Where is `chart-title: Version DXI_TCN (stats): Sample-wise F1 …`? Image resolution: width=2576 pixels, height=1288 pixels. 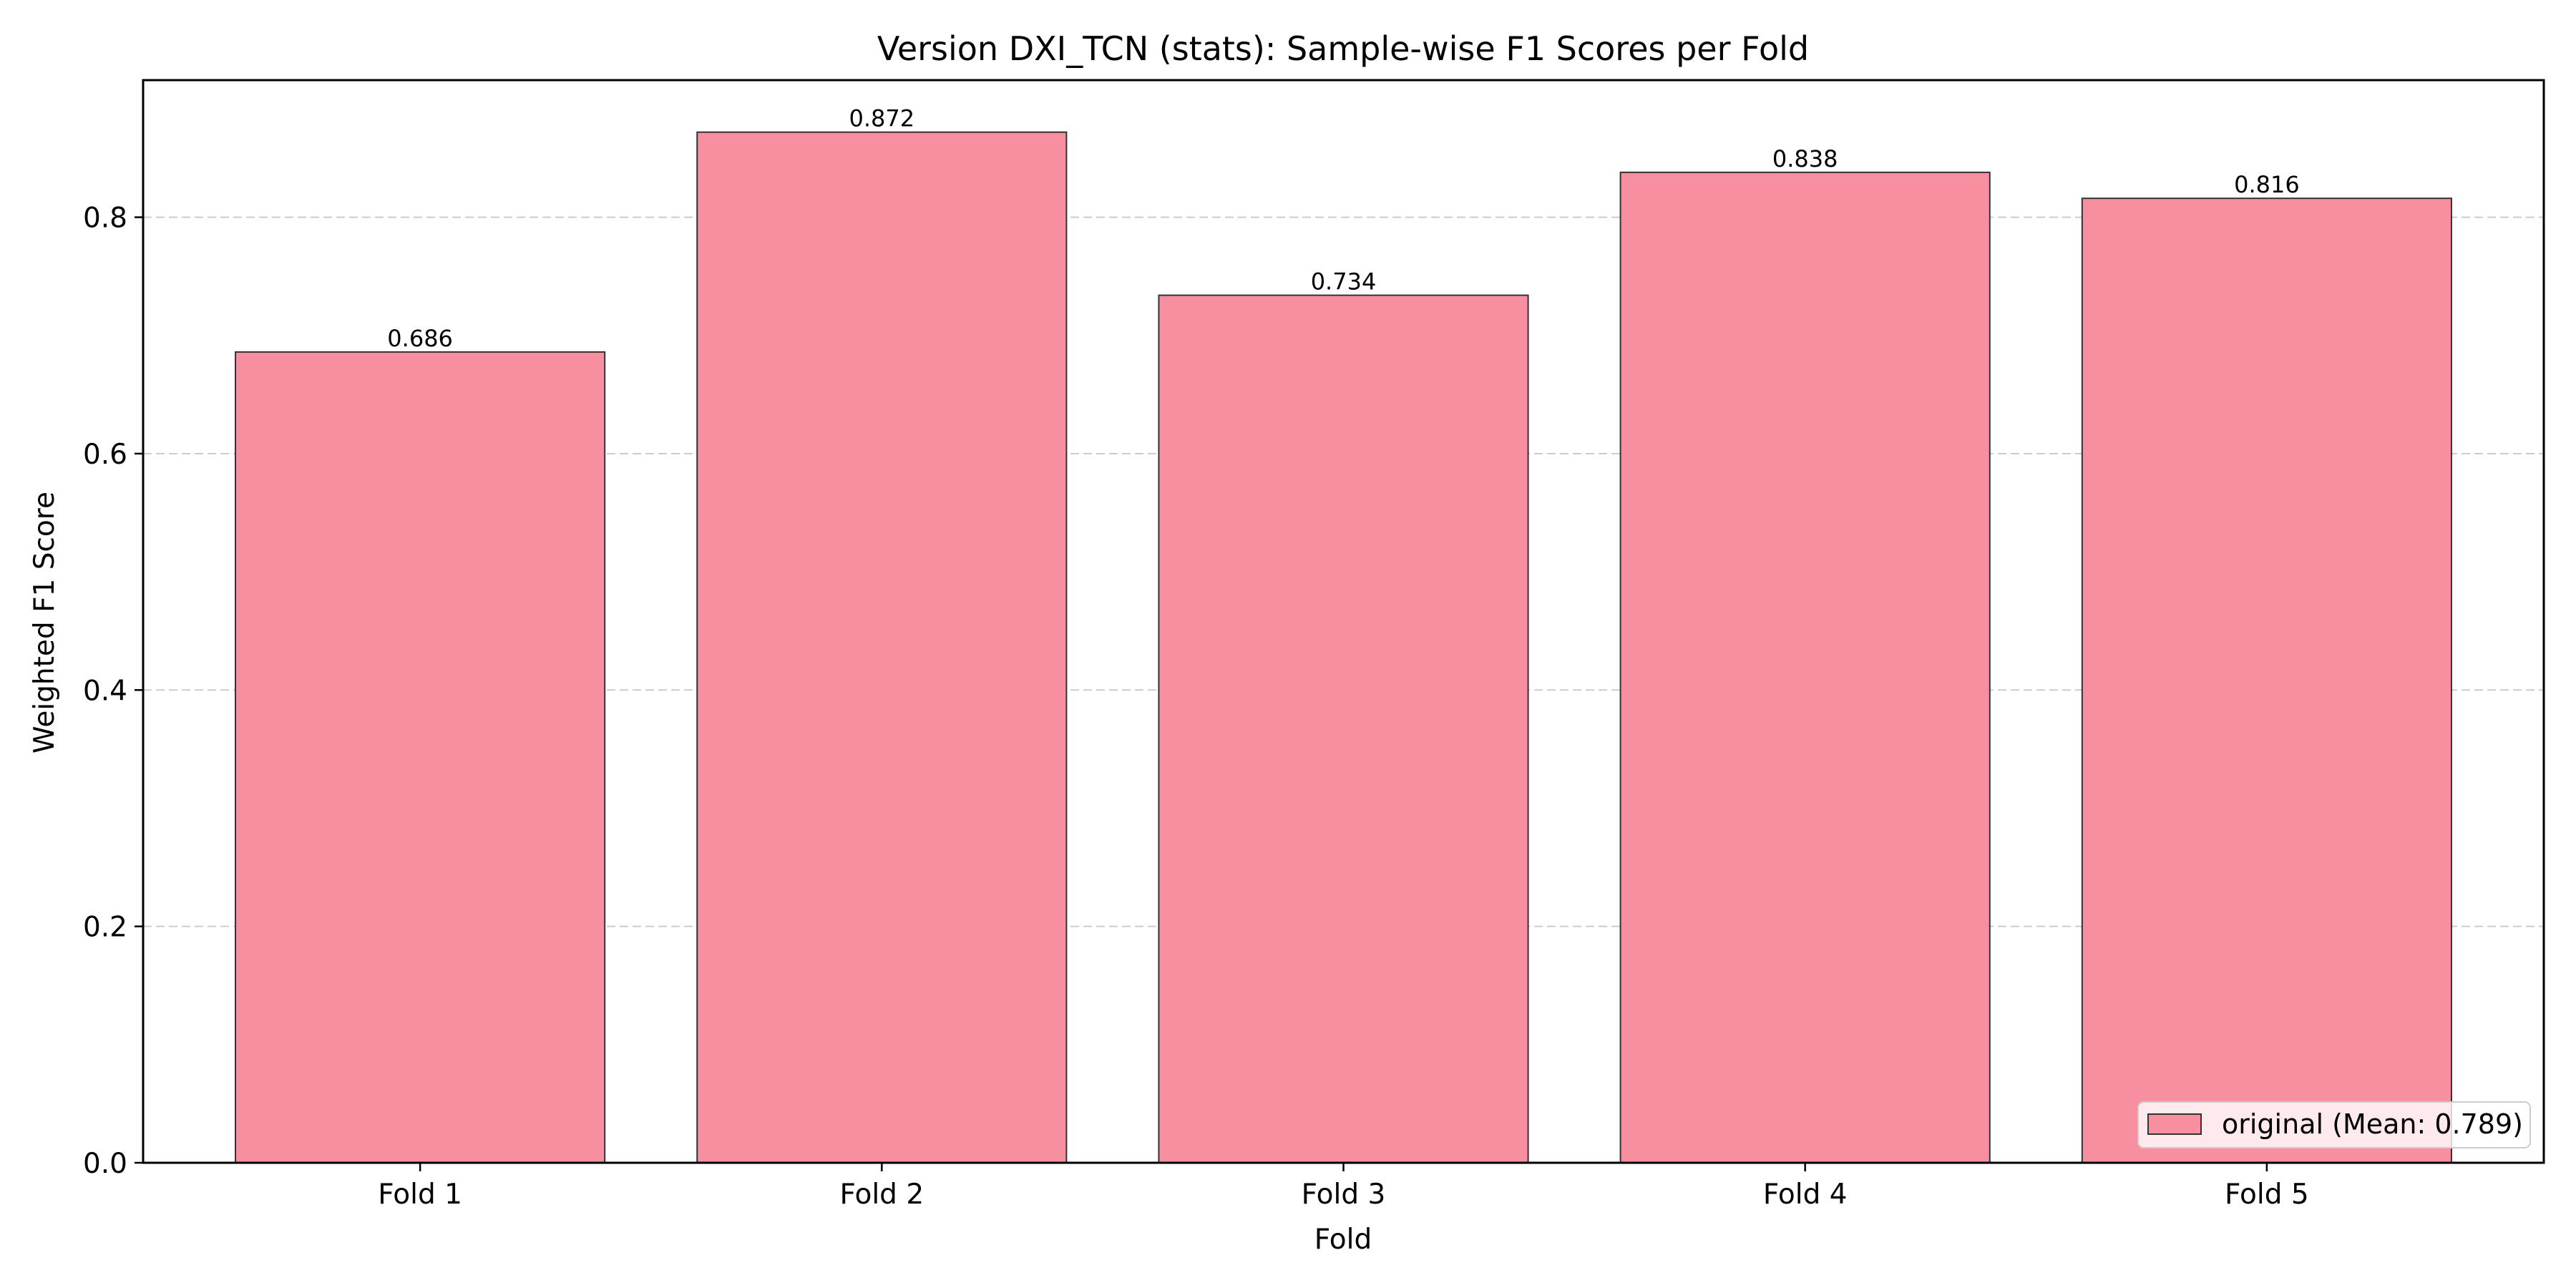 chart-title: Version DXI_TCN (stats): Sample-wise F1 … is located at coordinates (1343, 48).